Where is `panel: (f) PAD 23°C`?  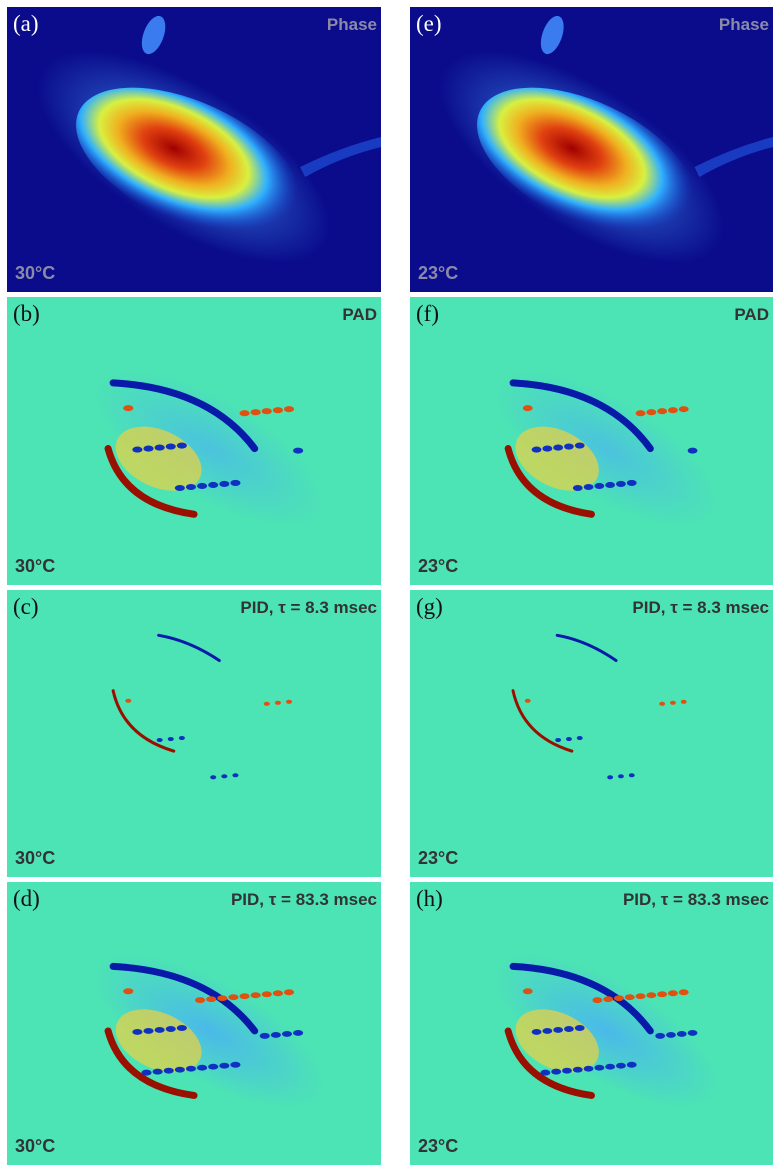
panel: (f) PAD 23°C is located at coordinates (591, 441).